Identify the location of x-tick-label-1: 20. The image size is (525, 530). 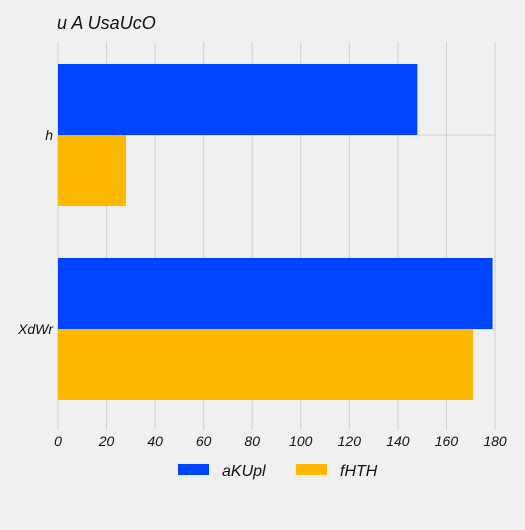
(106, 441).